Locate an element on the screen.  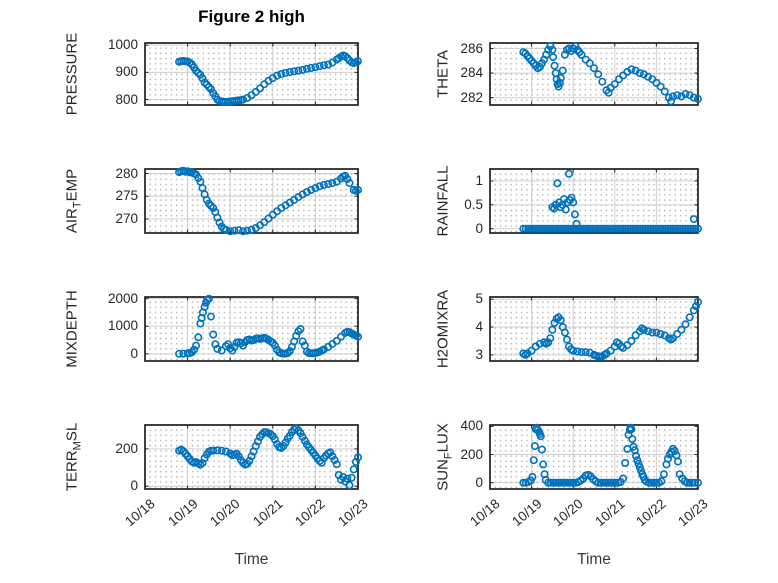
subplot-rainfall is located at coordinates (596, 201).